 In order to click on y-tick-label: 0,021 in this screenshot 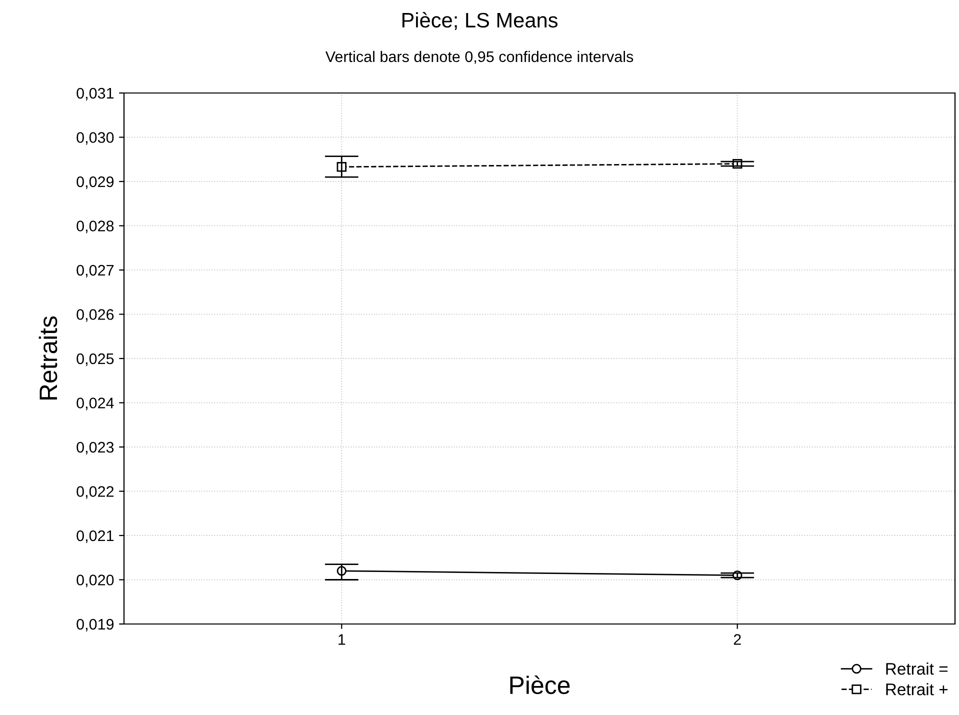, I will do `click(95, 536)`.